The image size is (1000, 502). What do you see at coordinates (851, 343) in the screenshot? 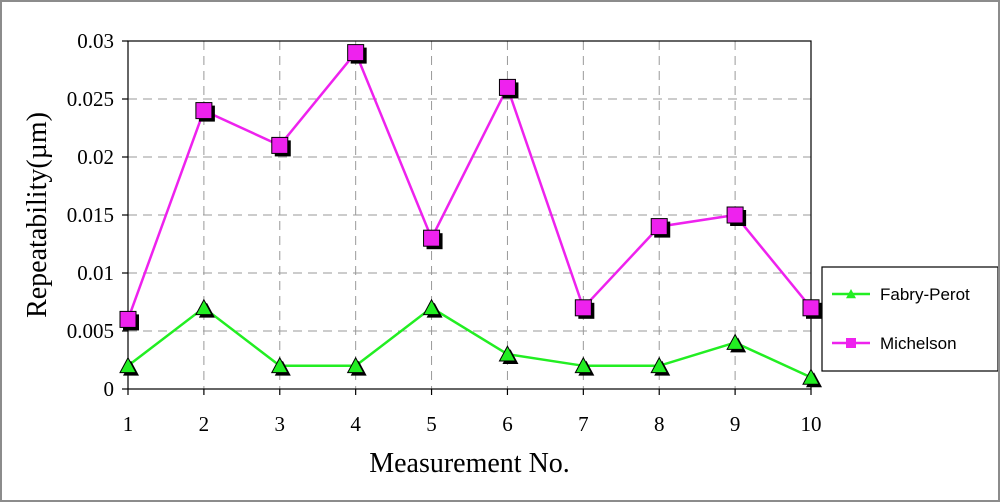
I see `legend-marker-michelson` at bounding box center [851, 343].